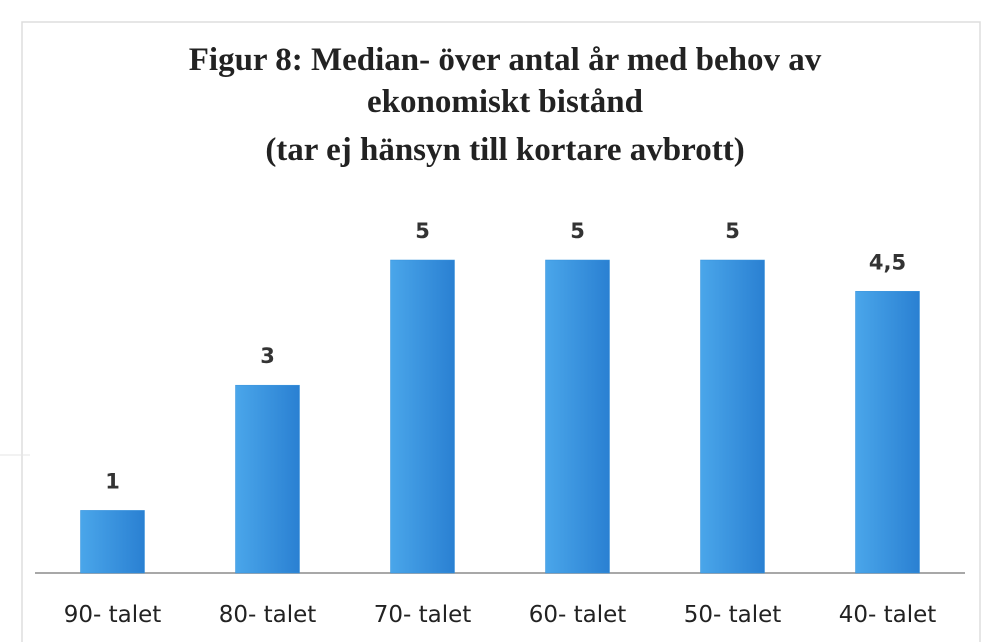  Describe the element at coordinates (733, 615) in the screenshot. I see `x-tick-label: 50- talet` at that location.